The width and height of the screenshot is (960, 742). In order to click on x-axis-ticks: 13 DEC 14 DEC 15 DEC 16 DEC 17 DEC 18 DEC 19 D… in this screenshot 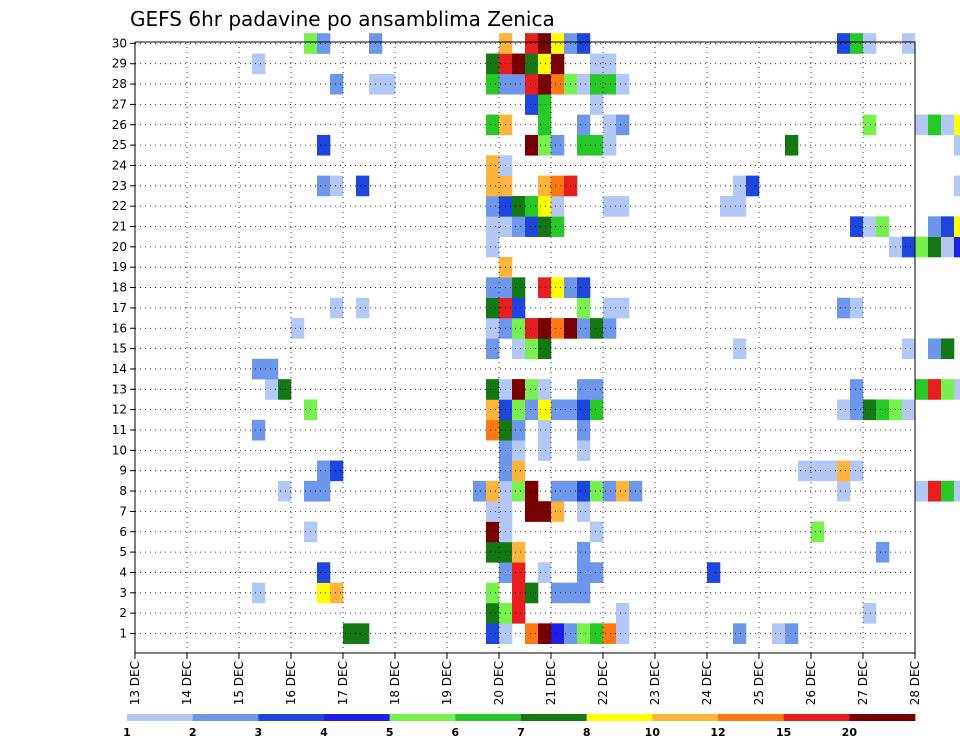, I will do `click(525, 679)`.